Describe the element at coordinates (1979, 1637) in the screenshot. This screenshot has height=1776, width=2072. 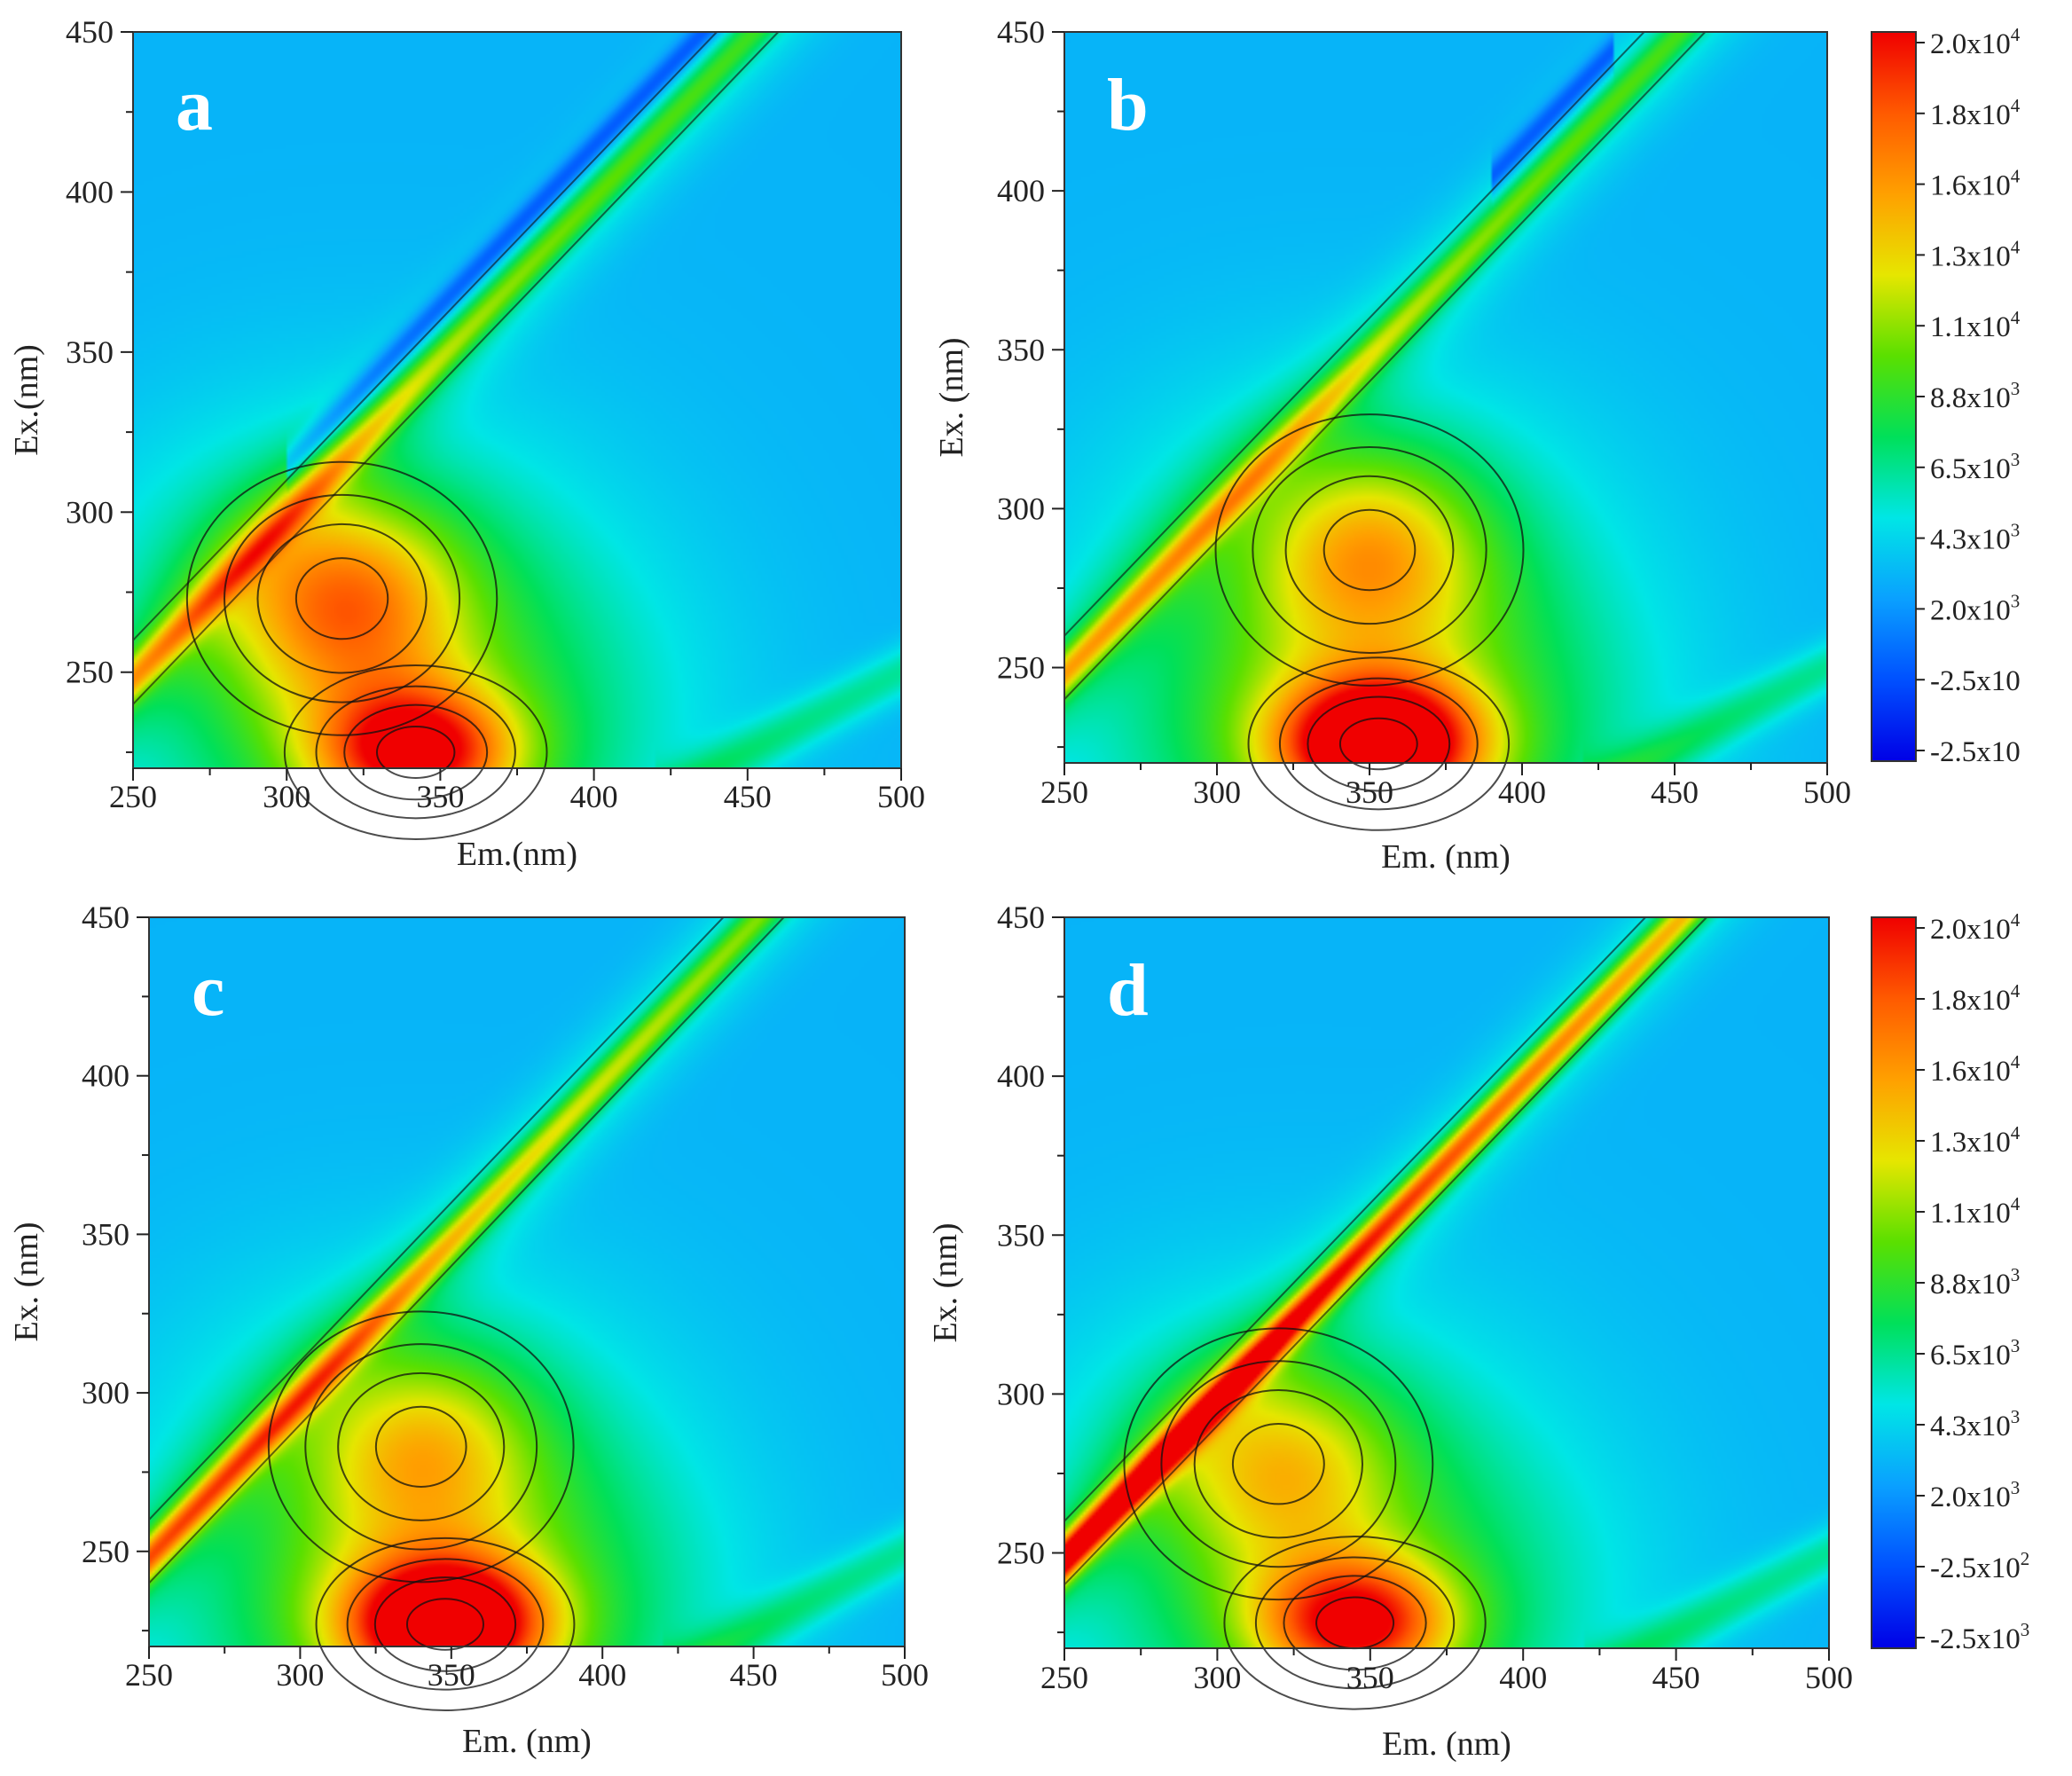
I see `colorbar-label: -2.5x10³` at that location.